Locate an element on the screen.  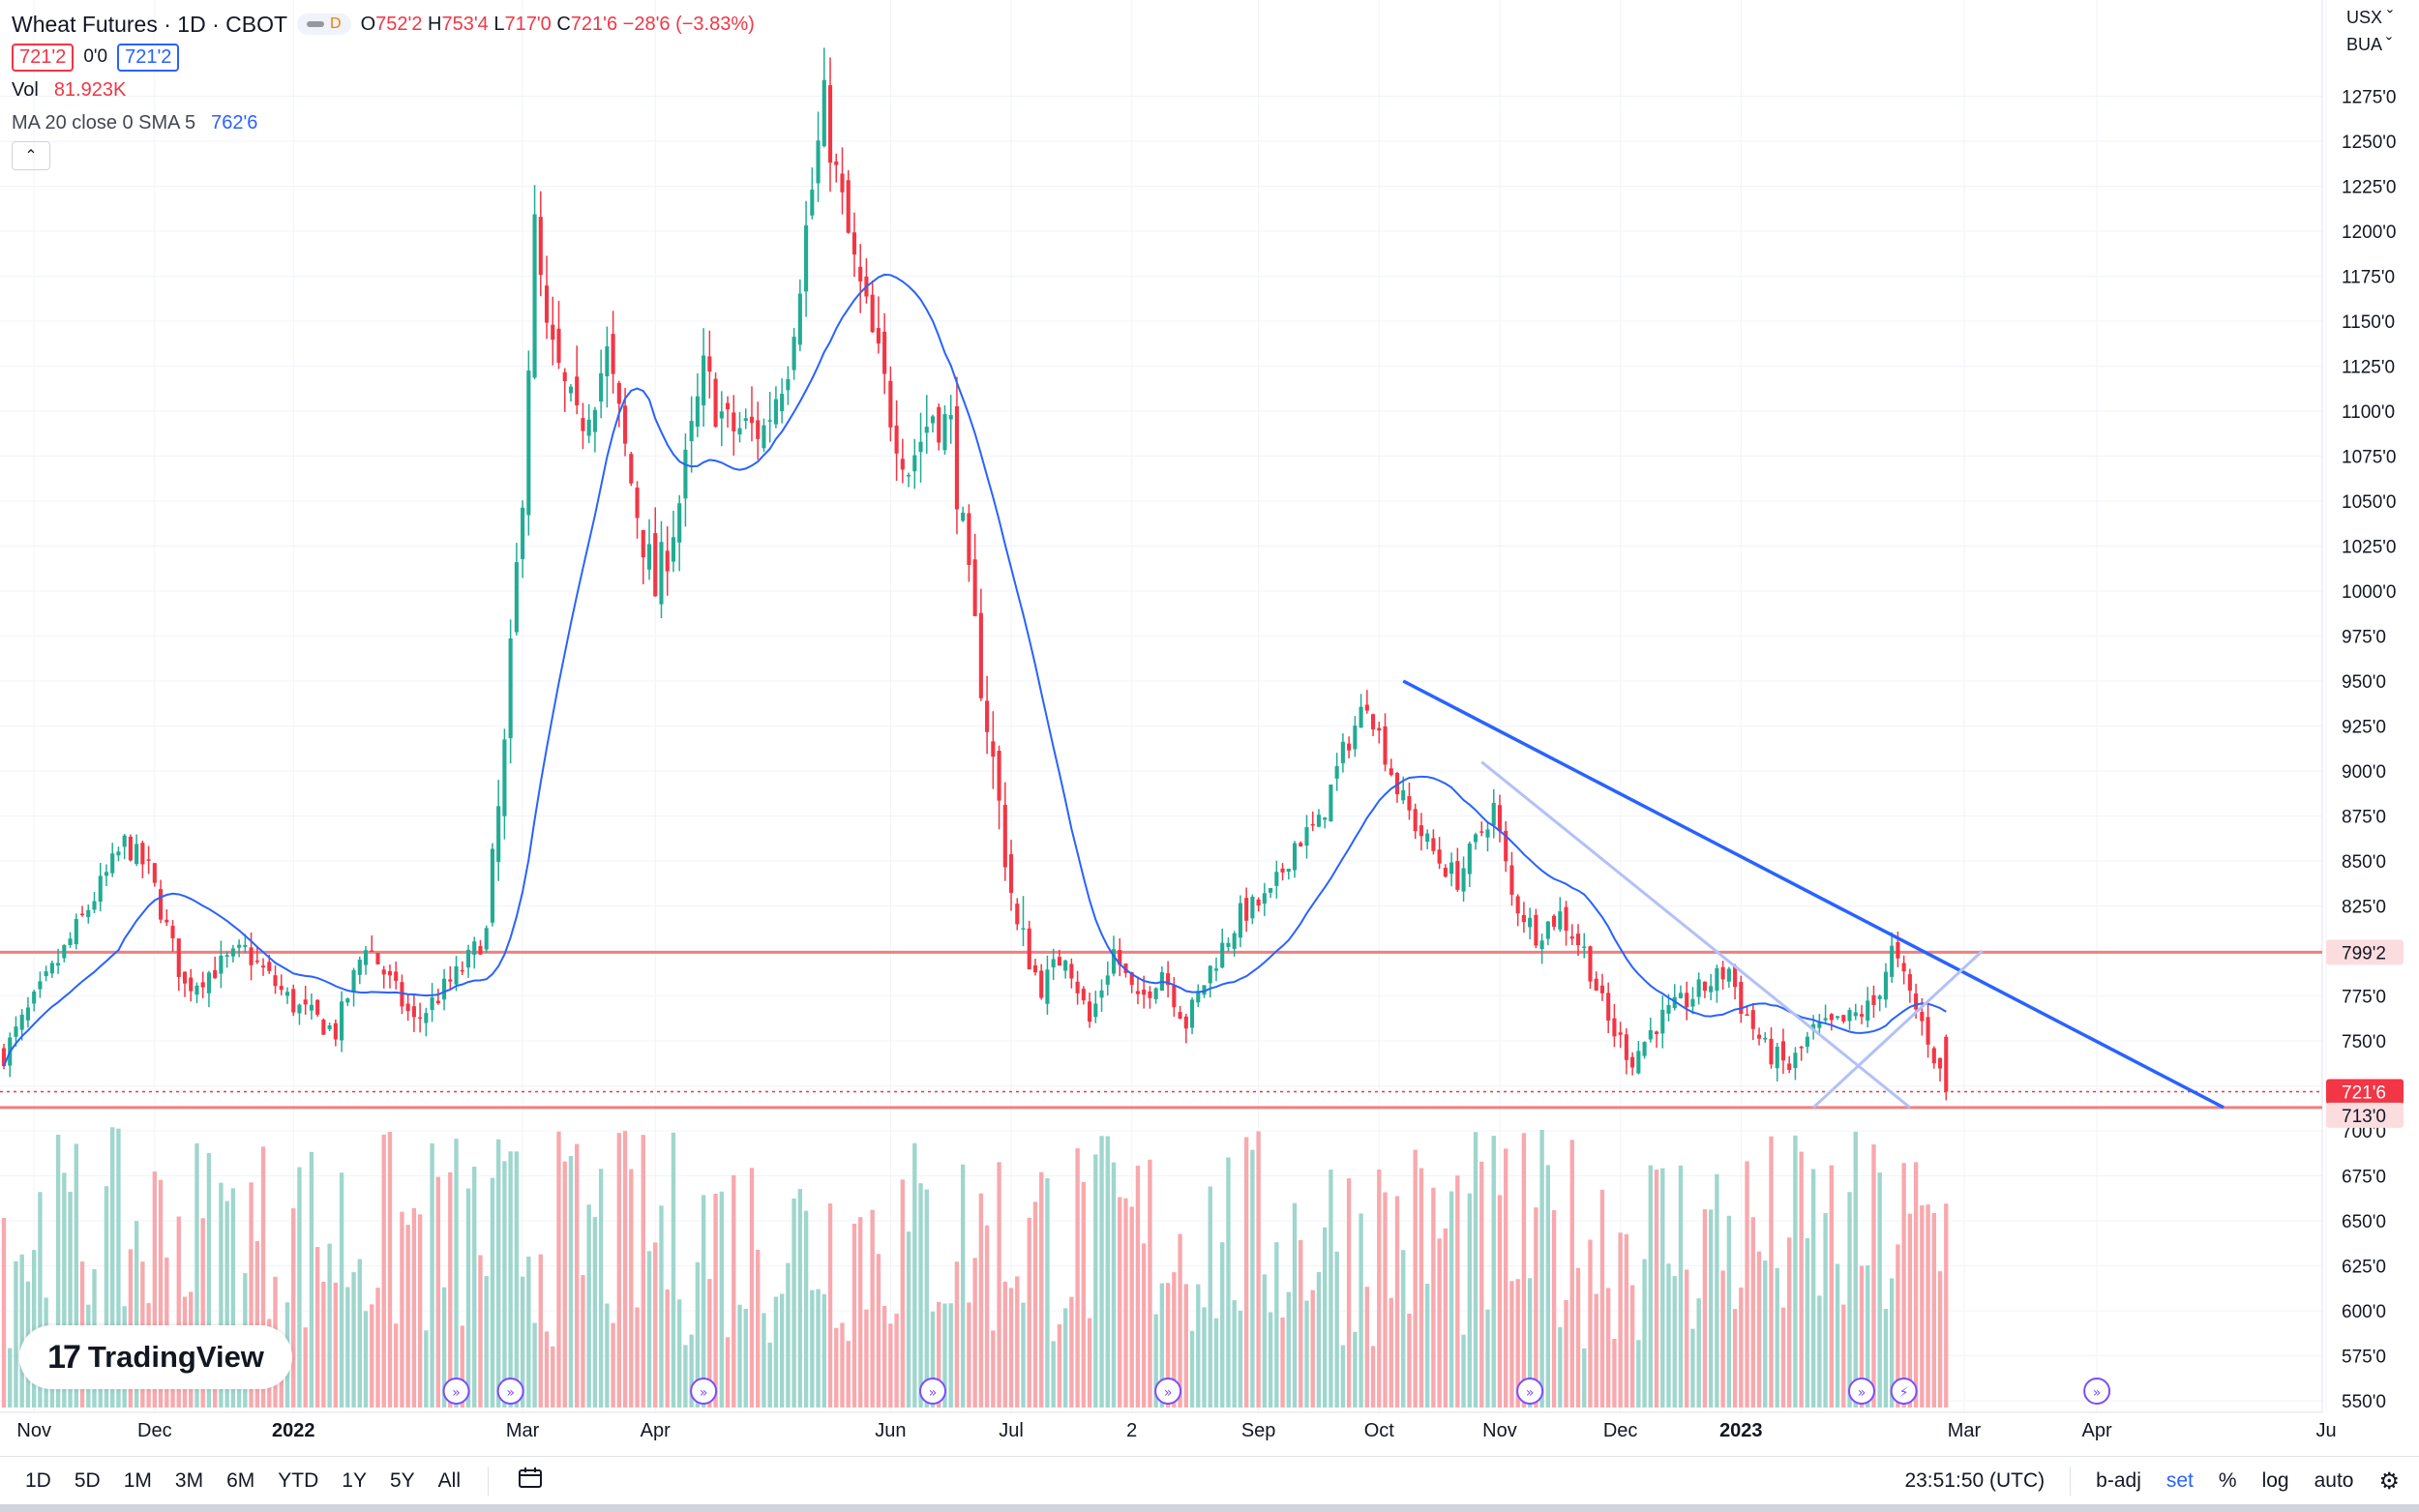
time-tick-label: Sep is located at coordinates (1259, 1431).